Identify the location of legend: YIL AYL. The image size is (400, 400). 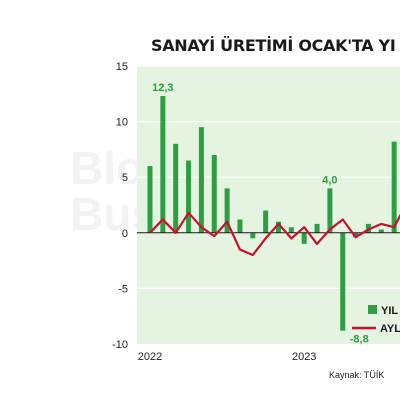
(376, 320).